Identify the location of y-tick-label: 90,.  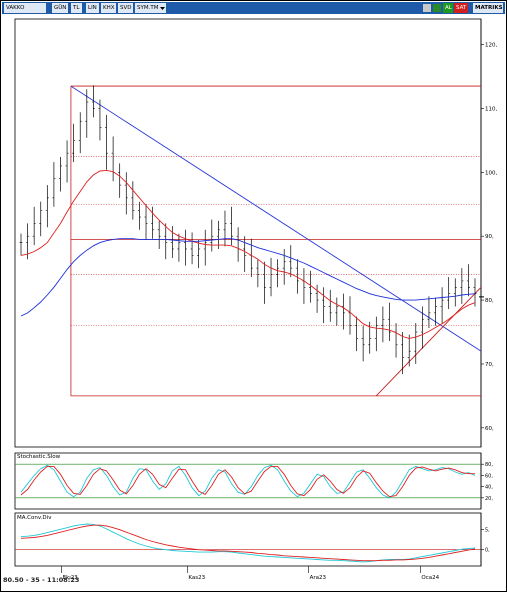
(489, 237).